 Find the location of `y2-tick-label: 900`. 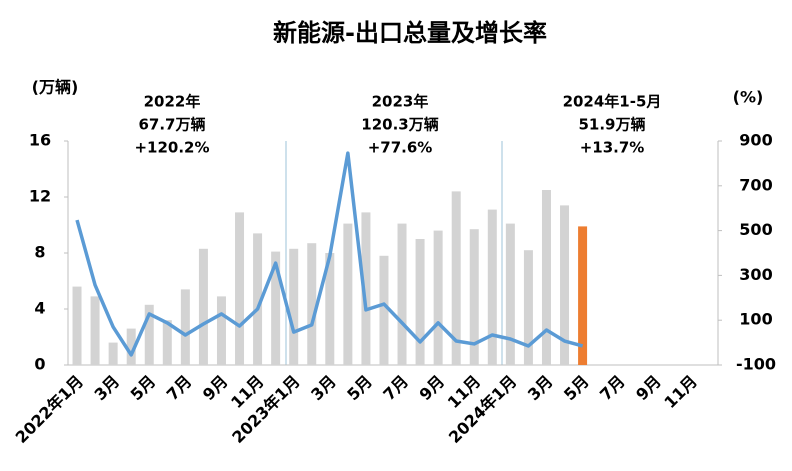

y2-tick-label: 900 is located at coordinates (755, 140).